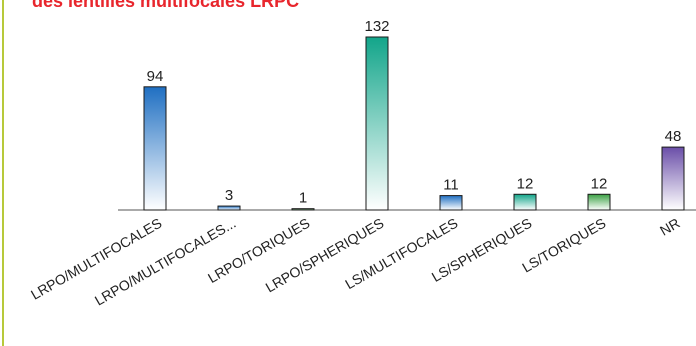 This screenshot has width=696, height=346. What do you see at coordinates (155, 76) in the screenshot?
I see `value-label-0: 94` at bounding box center [155, 76].